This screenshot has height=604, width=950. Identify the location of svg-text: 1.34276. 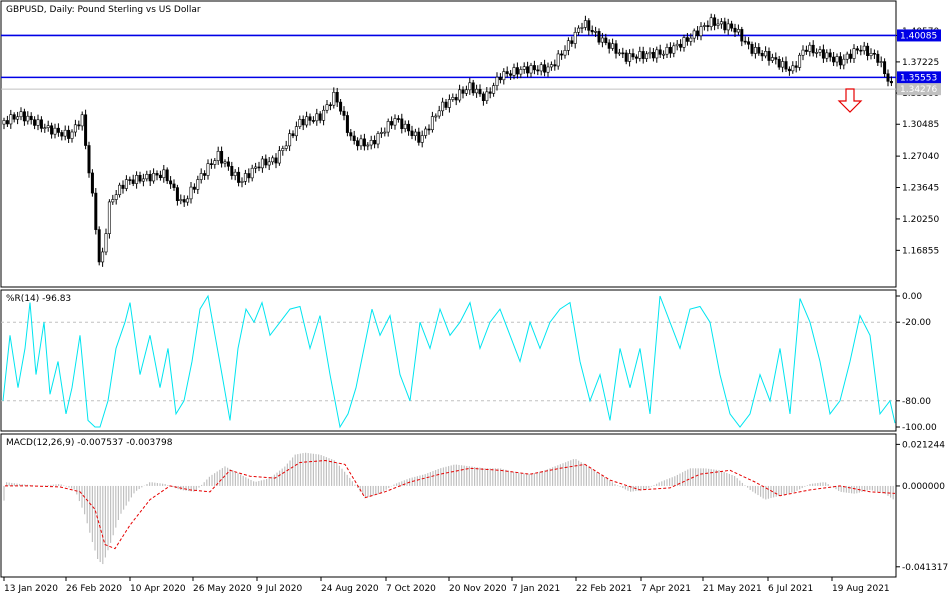
(918, 90).